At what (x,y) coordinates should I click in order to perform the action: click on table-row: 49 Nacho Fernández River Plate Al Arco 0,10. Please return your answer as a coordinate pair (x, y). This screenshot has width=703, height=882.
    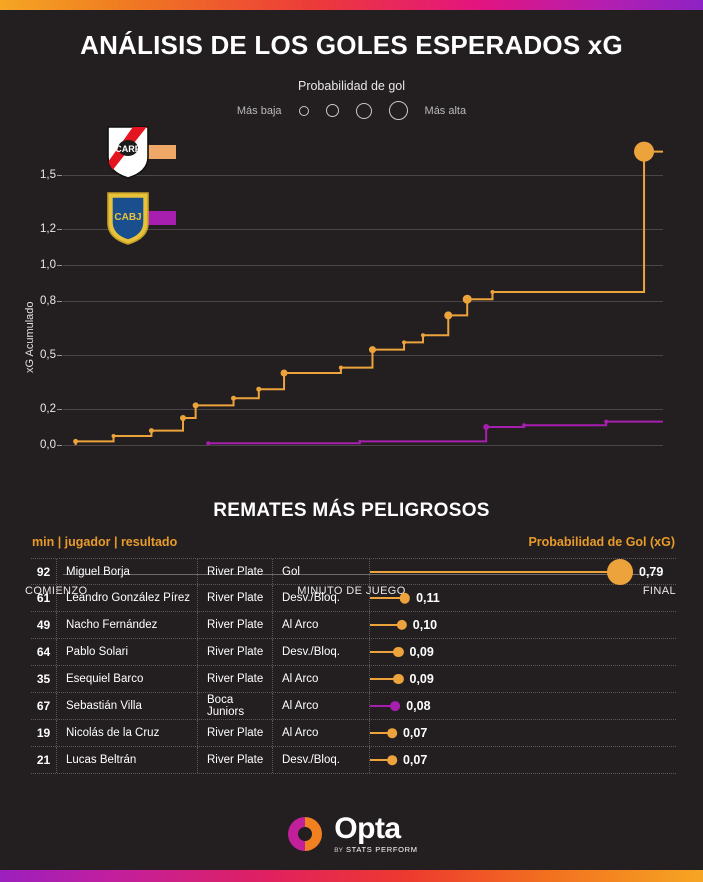
    Looking at the image, I should click on (353, 625).